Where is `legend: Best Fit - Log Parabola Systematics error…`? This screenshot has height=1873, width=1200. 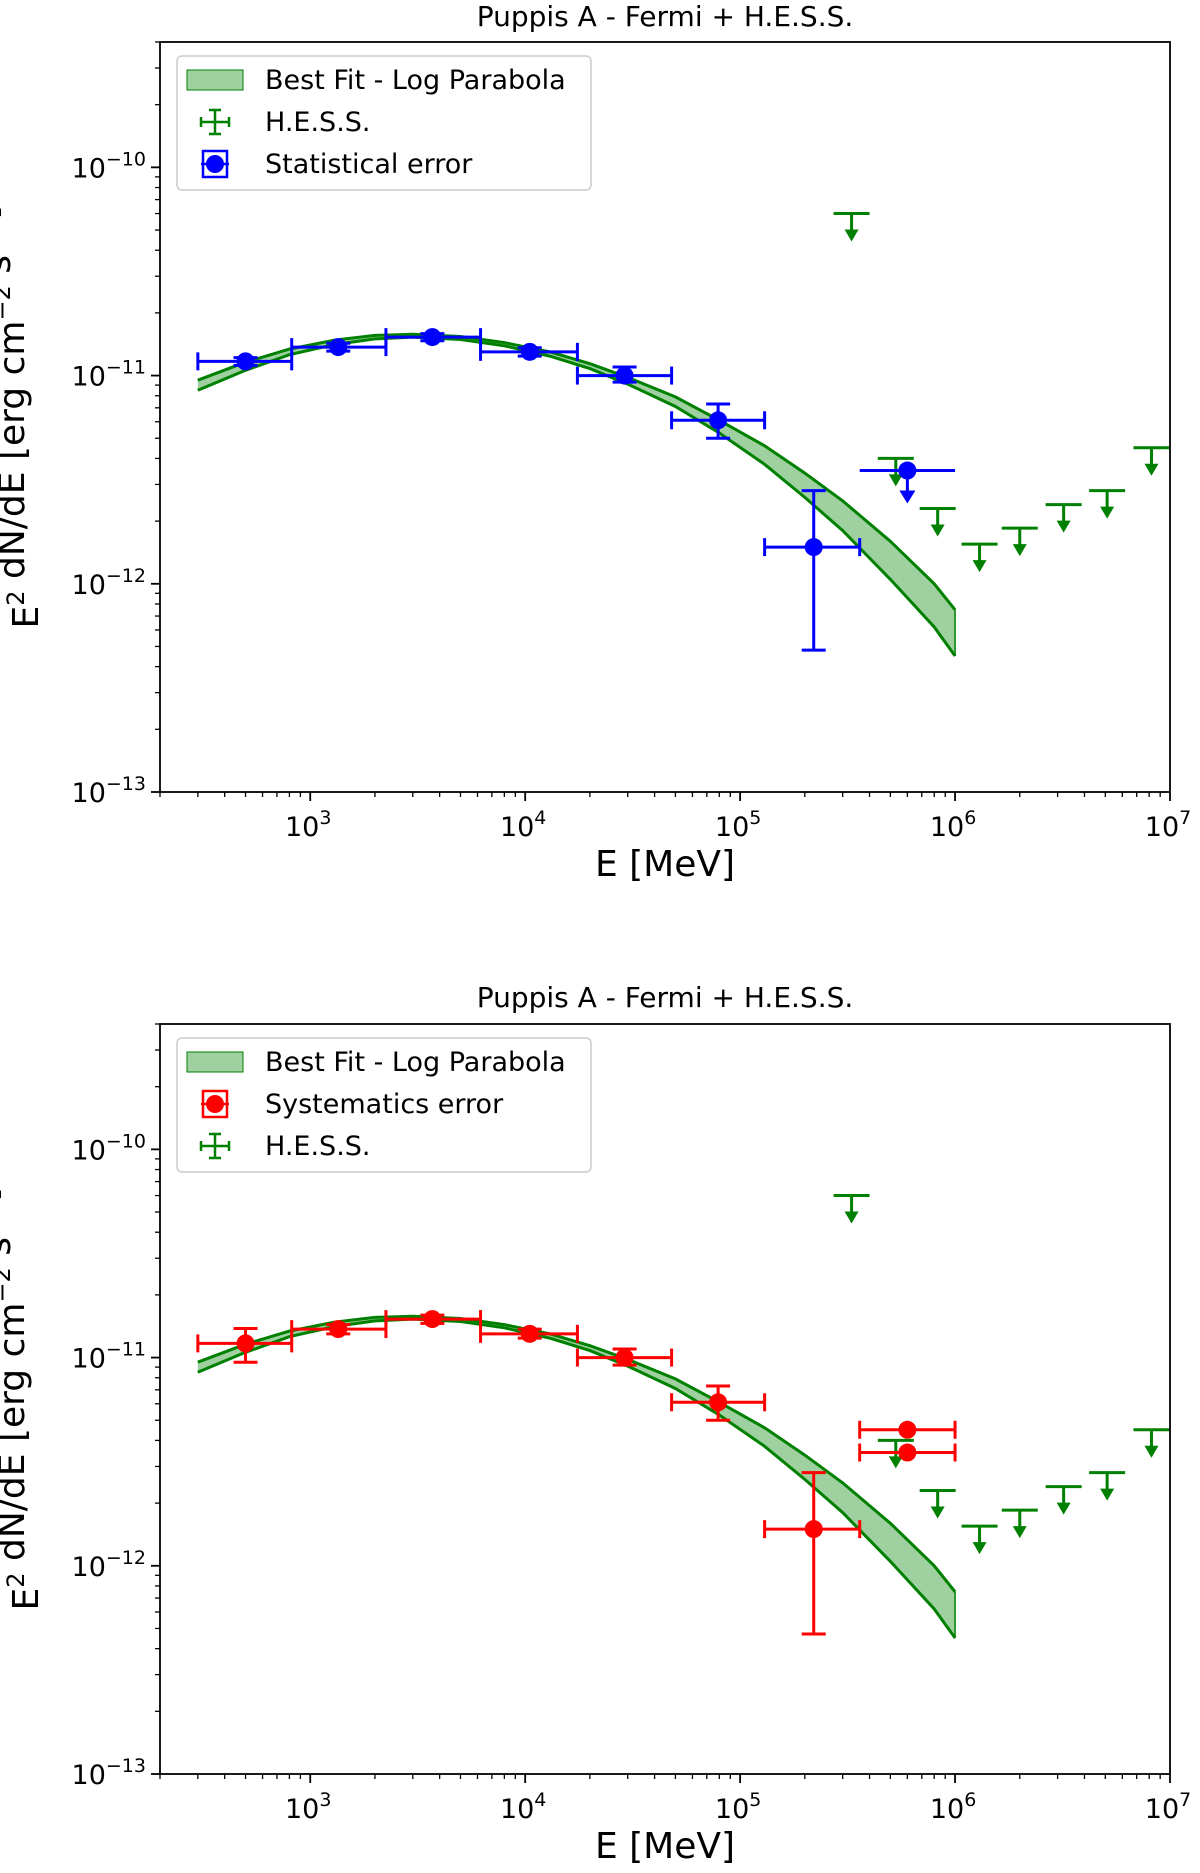
legend: Best Fit - Log Parabola Systematics error… is located at coordinates (384, 1105).